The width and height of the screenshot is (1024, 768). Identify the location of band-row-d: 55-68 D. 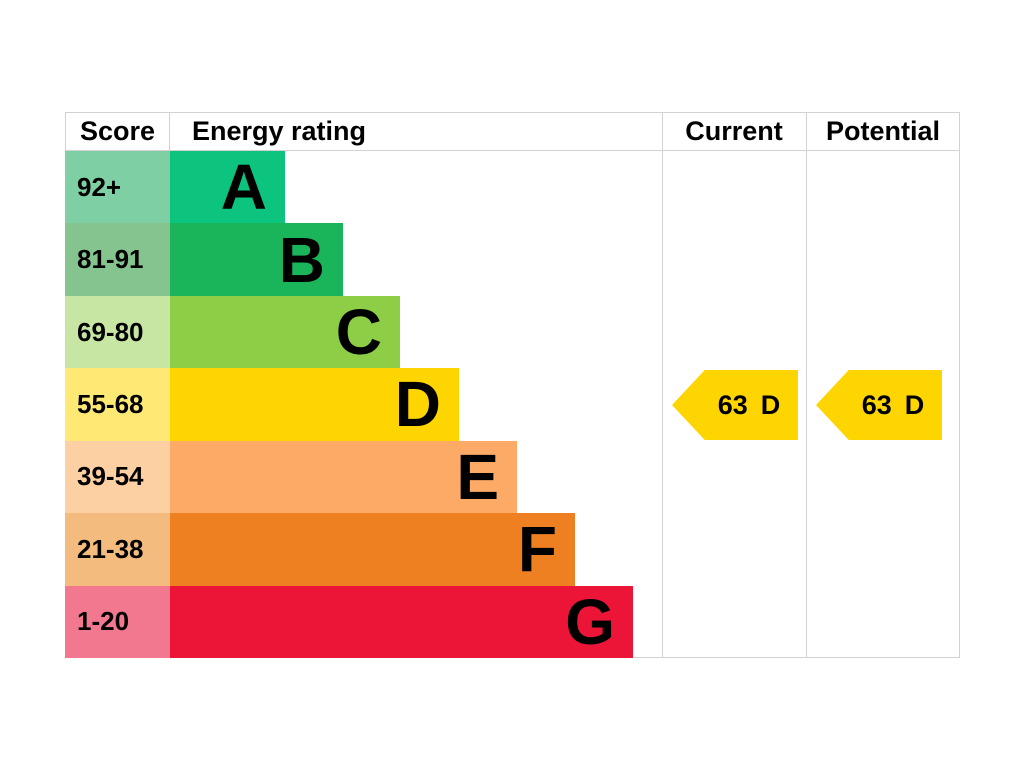
(363, 404).